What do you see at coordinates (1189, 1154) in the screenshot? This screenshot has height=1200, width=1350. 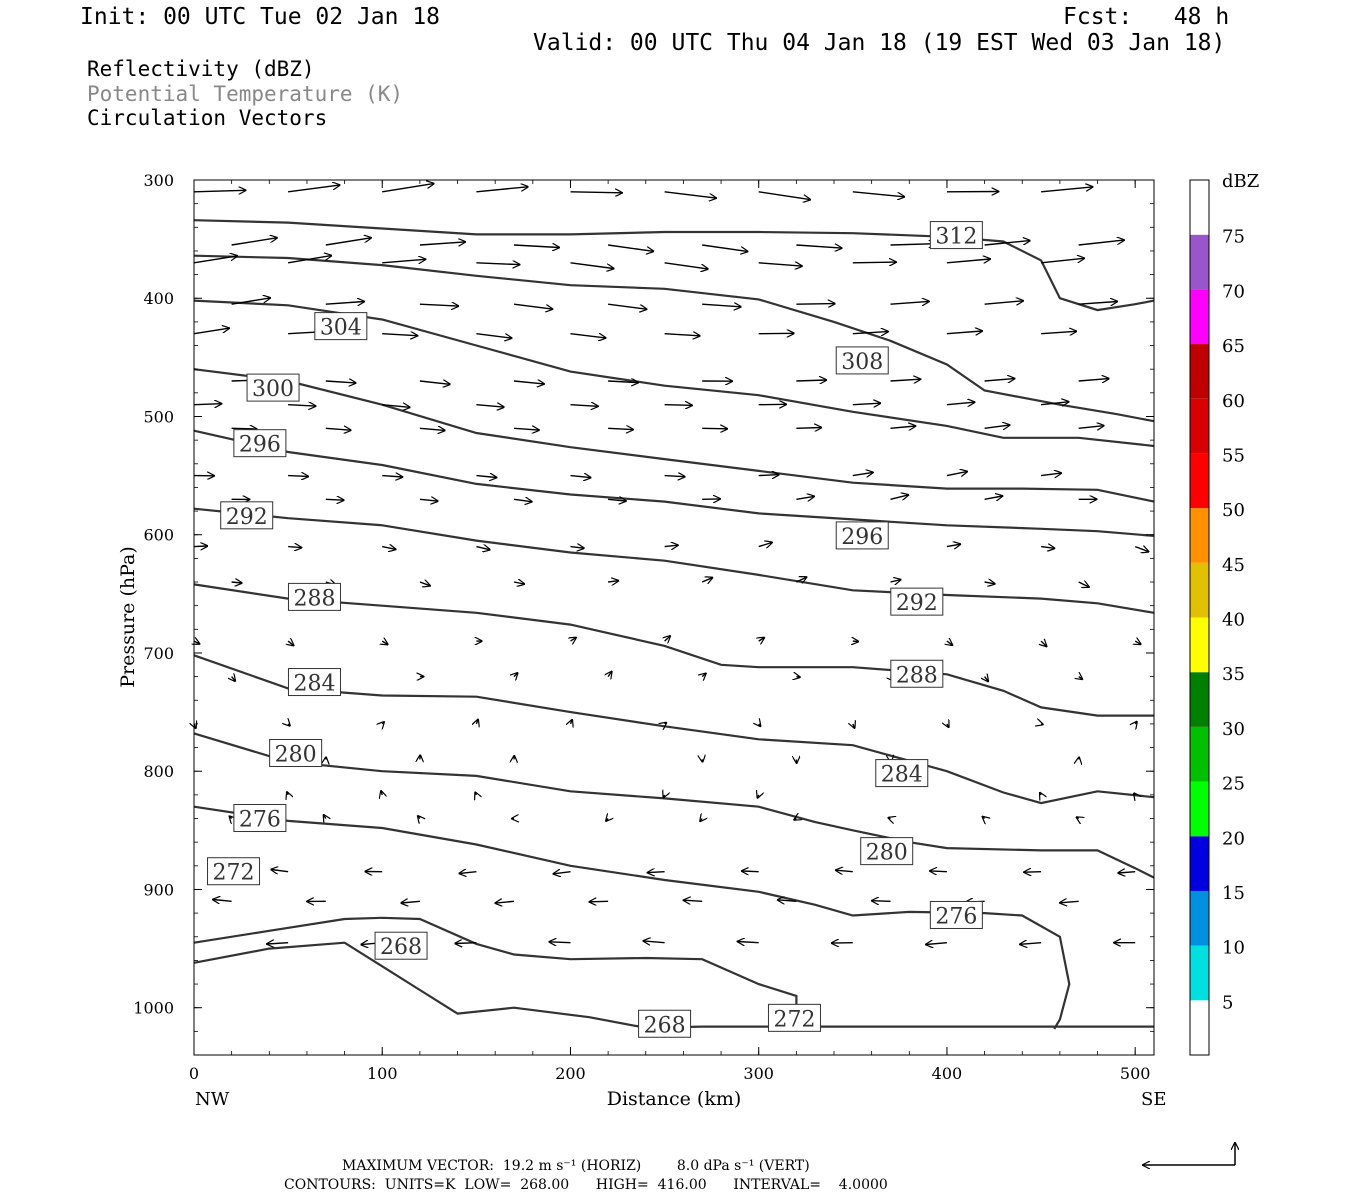 I see `reference-vector-icon` at bounding box center [1189, 1154].